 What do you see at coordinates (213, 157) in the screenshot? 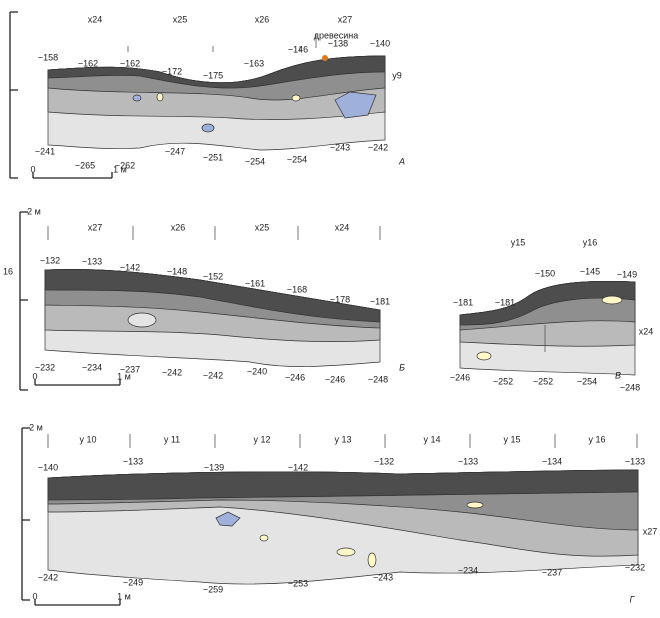
I see `bottom-elevation: −251` at bounding box center [213, 157].